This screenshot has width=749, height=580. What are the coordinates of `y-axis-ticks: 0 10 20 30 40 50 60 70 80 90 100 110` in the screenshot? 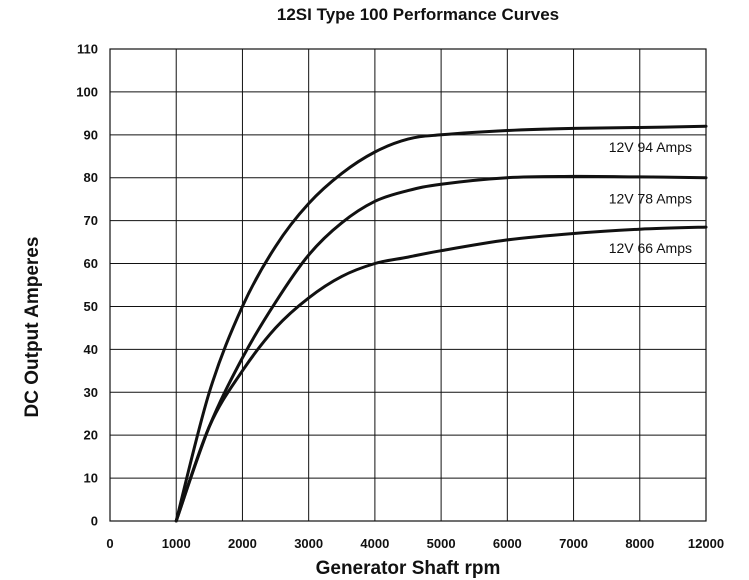 It's located at (87, 285).